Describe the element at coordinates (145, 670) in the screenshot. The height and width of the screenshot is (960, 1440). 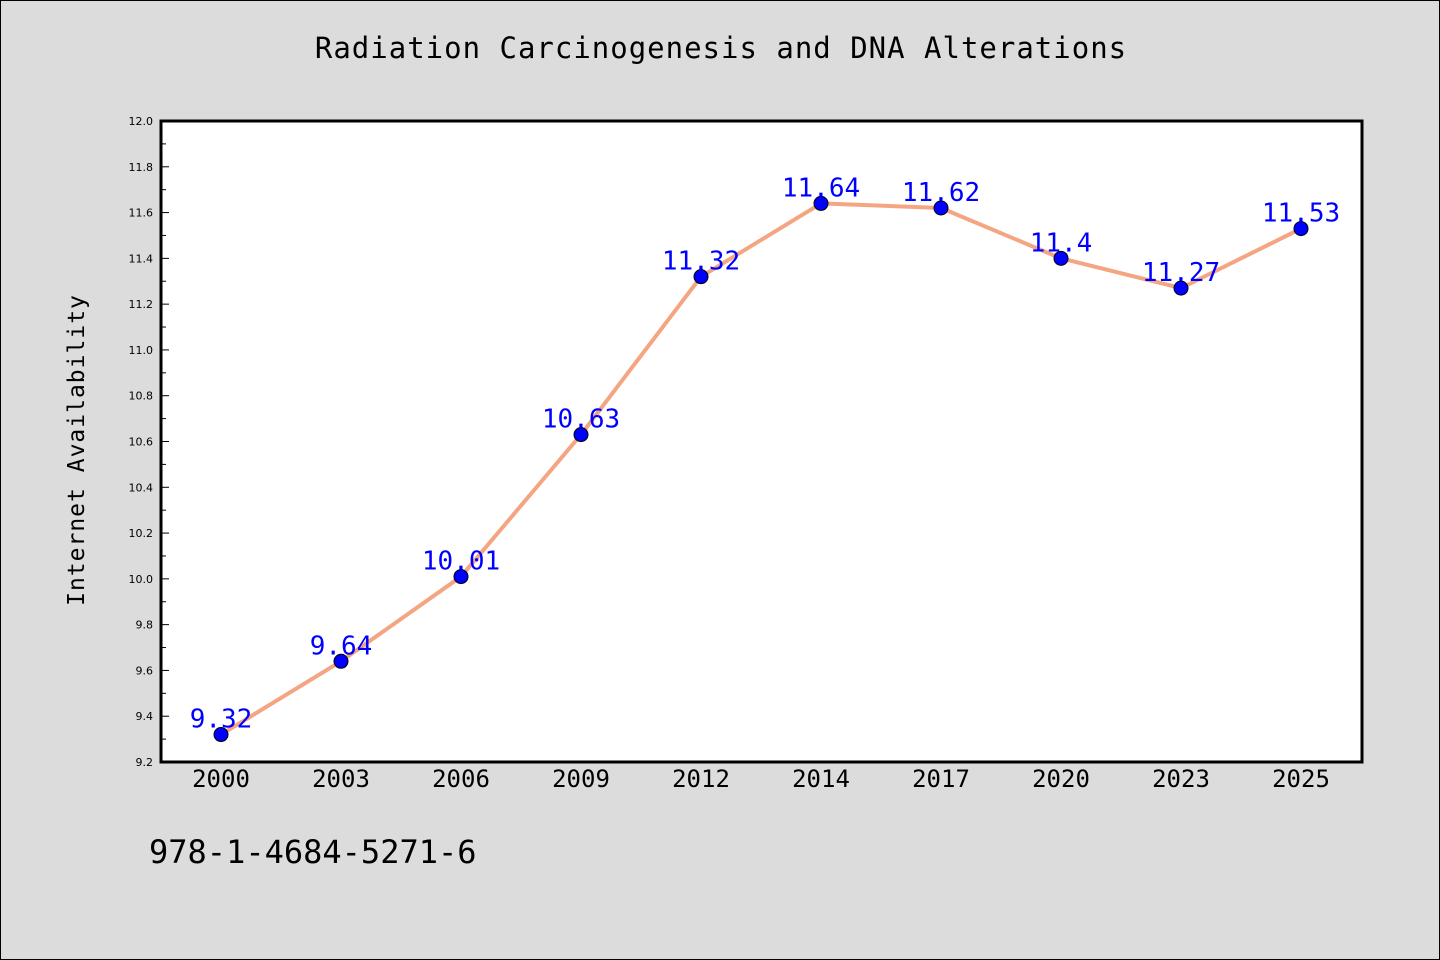
I see `y-tick-label: 9.6` at that location.